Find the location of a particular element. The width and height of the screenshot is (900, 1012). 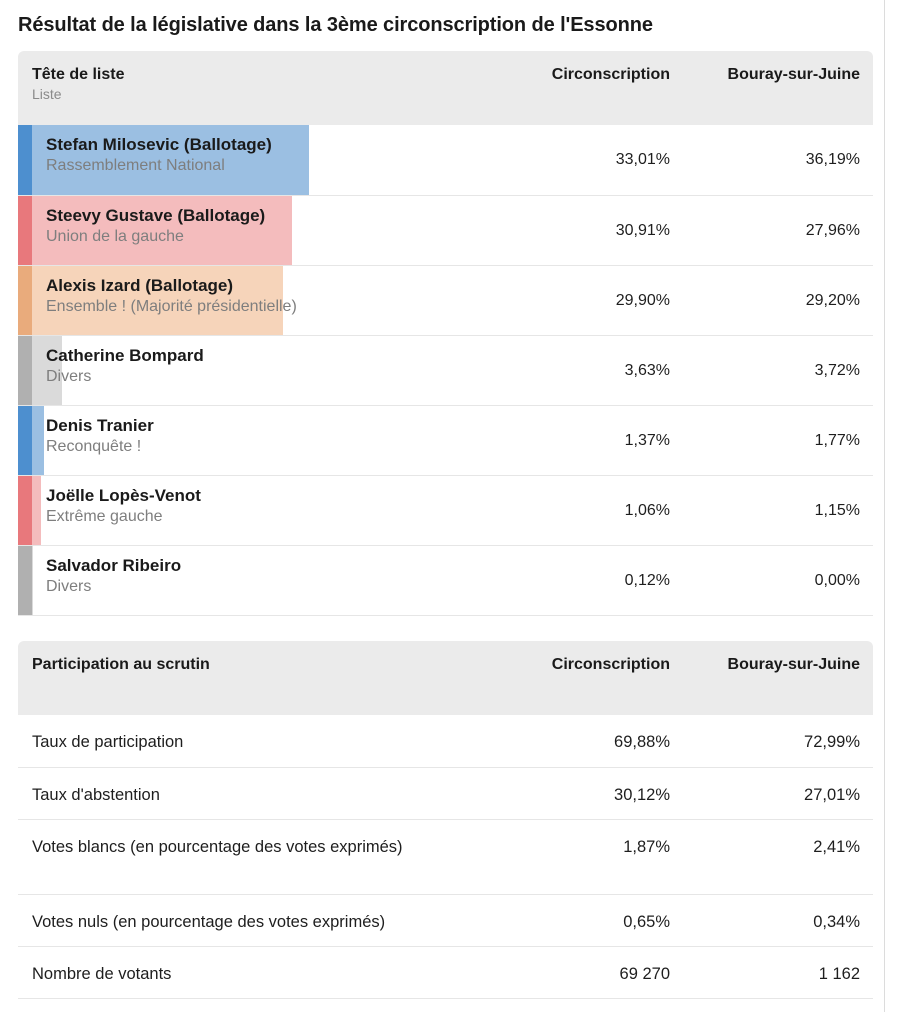

candidate-list: Ensemble ! (Majorité présidentielle) is located at coordinates (171, 306).